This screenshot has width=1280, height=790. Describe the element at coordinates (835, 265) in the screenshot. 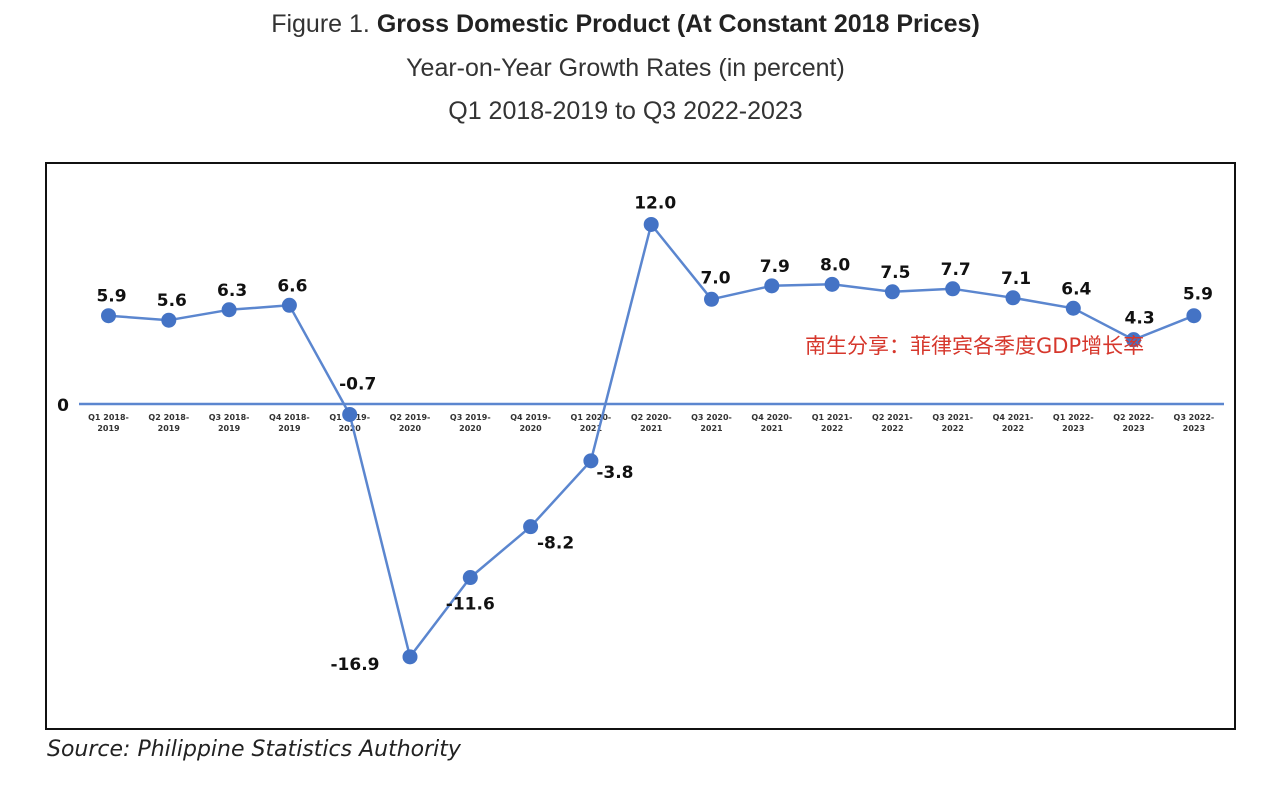

I see `data-label: 8.0` at that location.